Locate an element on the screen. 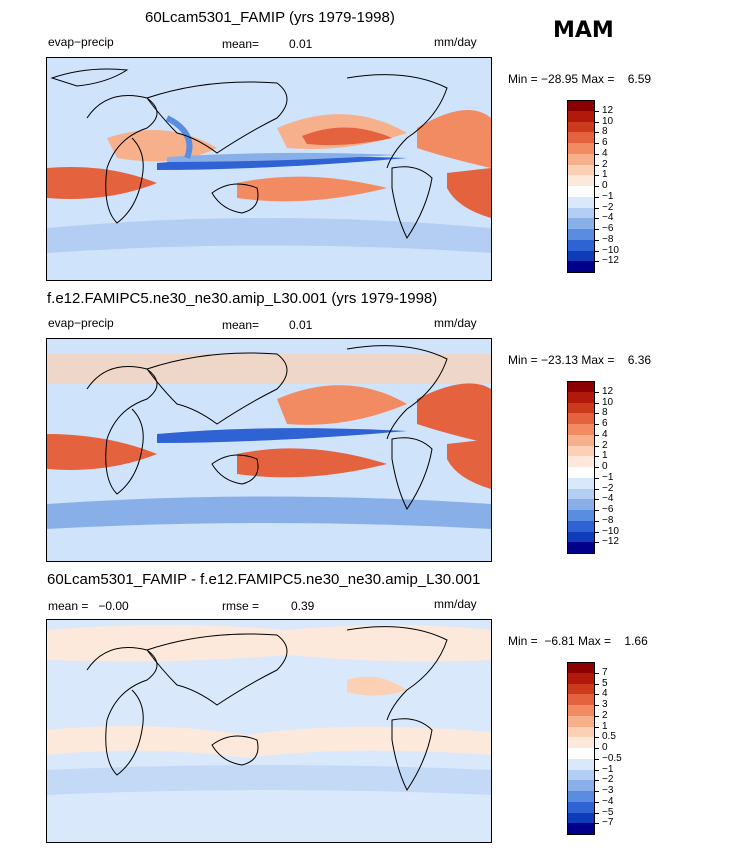 This screenshot has width=733, height=852. season-label: MAM is located at coordinates (583, 30).